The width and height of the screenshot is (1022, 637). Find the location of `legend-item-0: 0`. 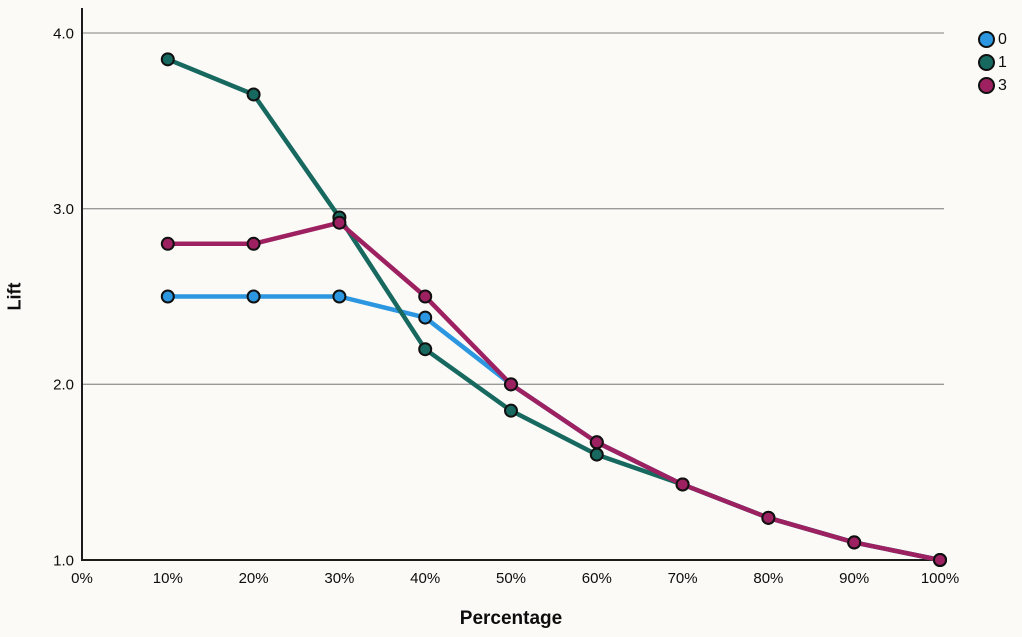

legend-item-0: 0 is located at coordinates (992, 39).